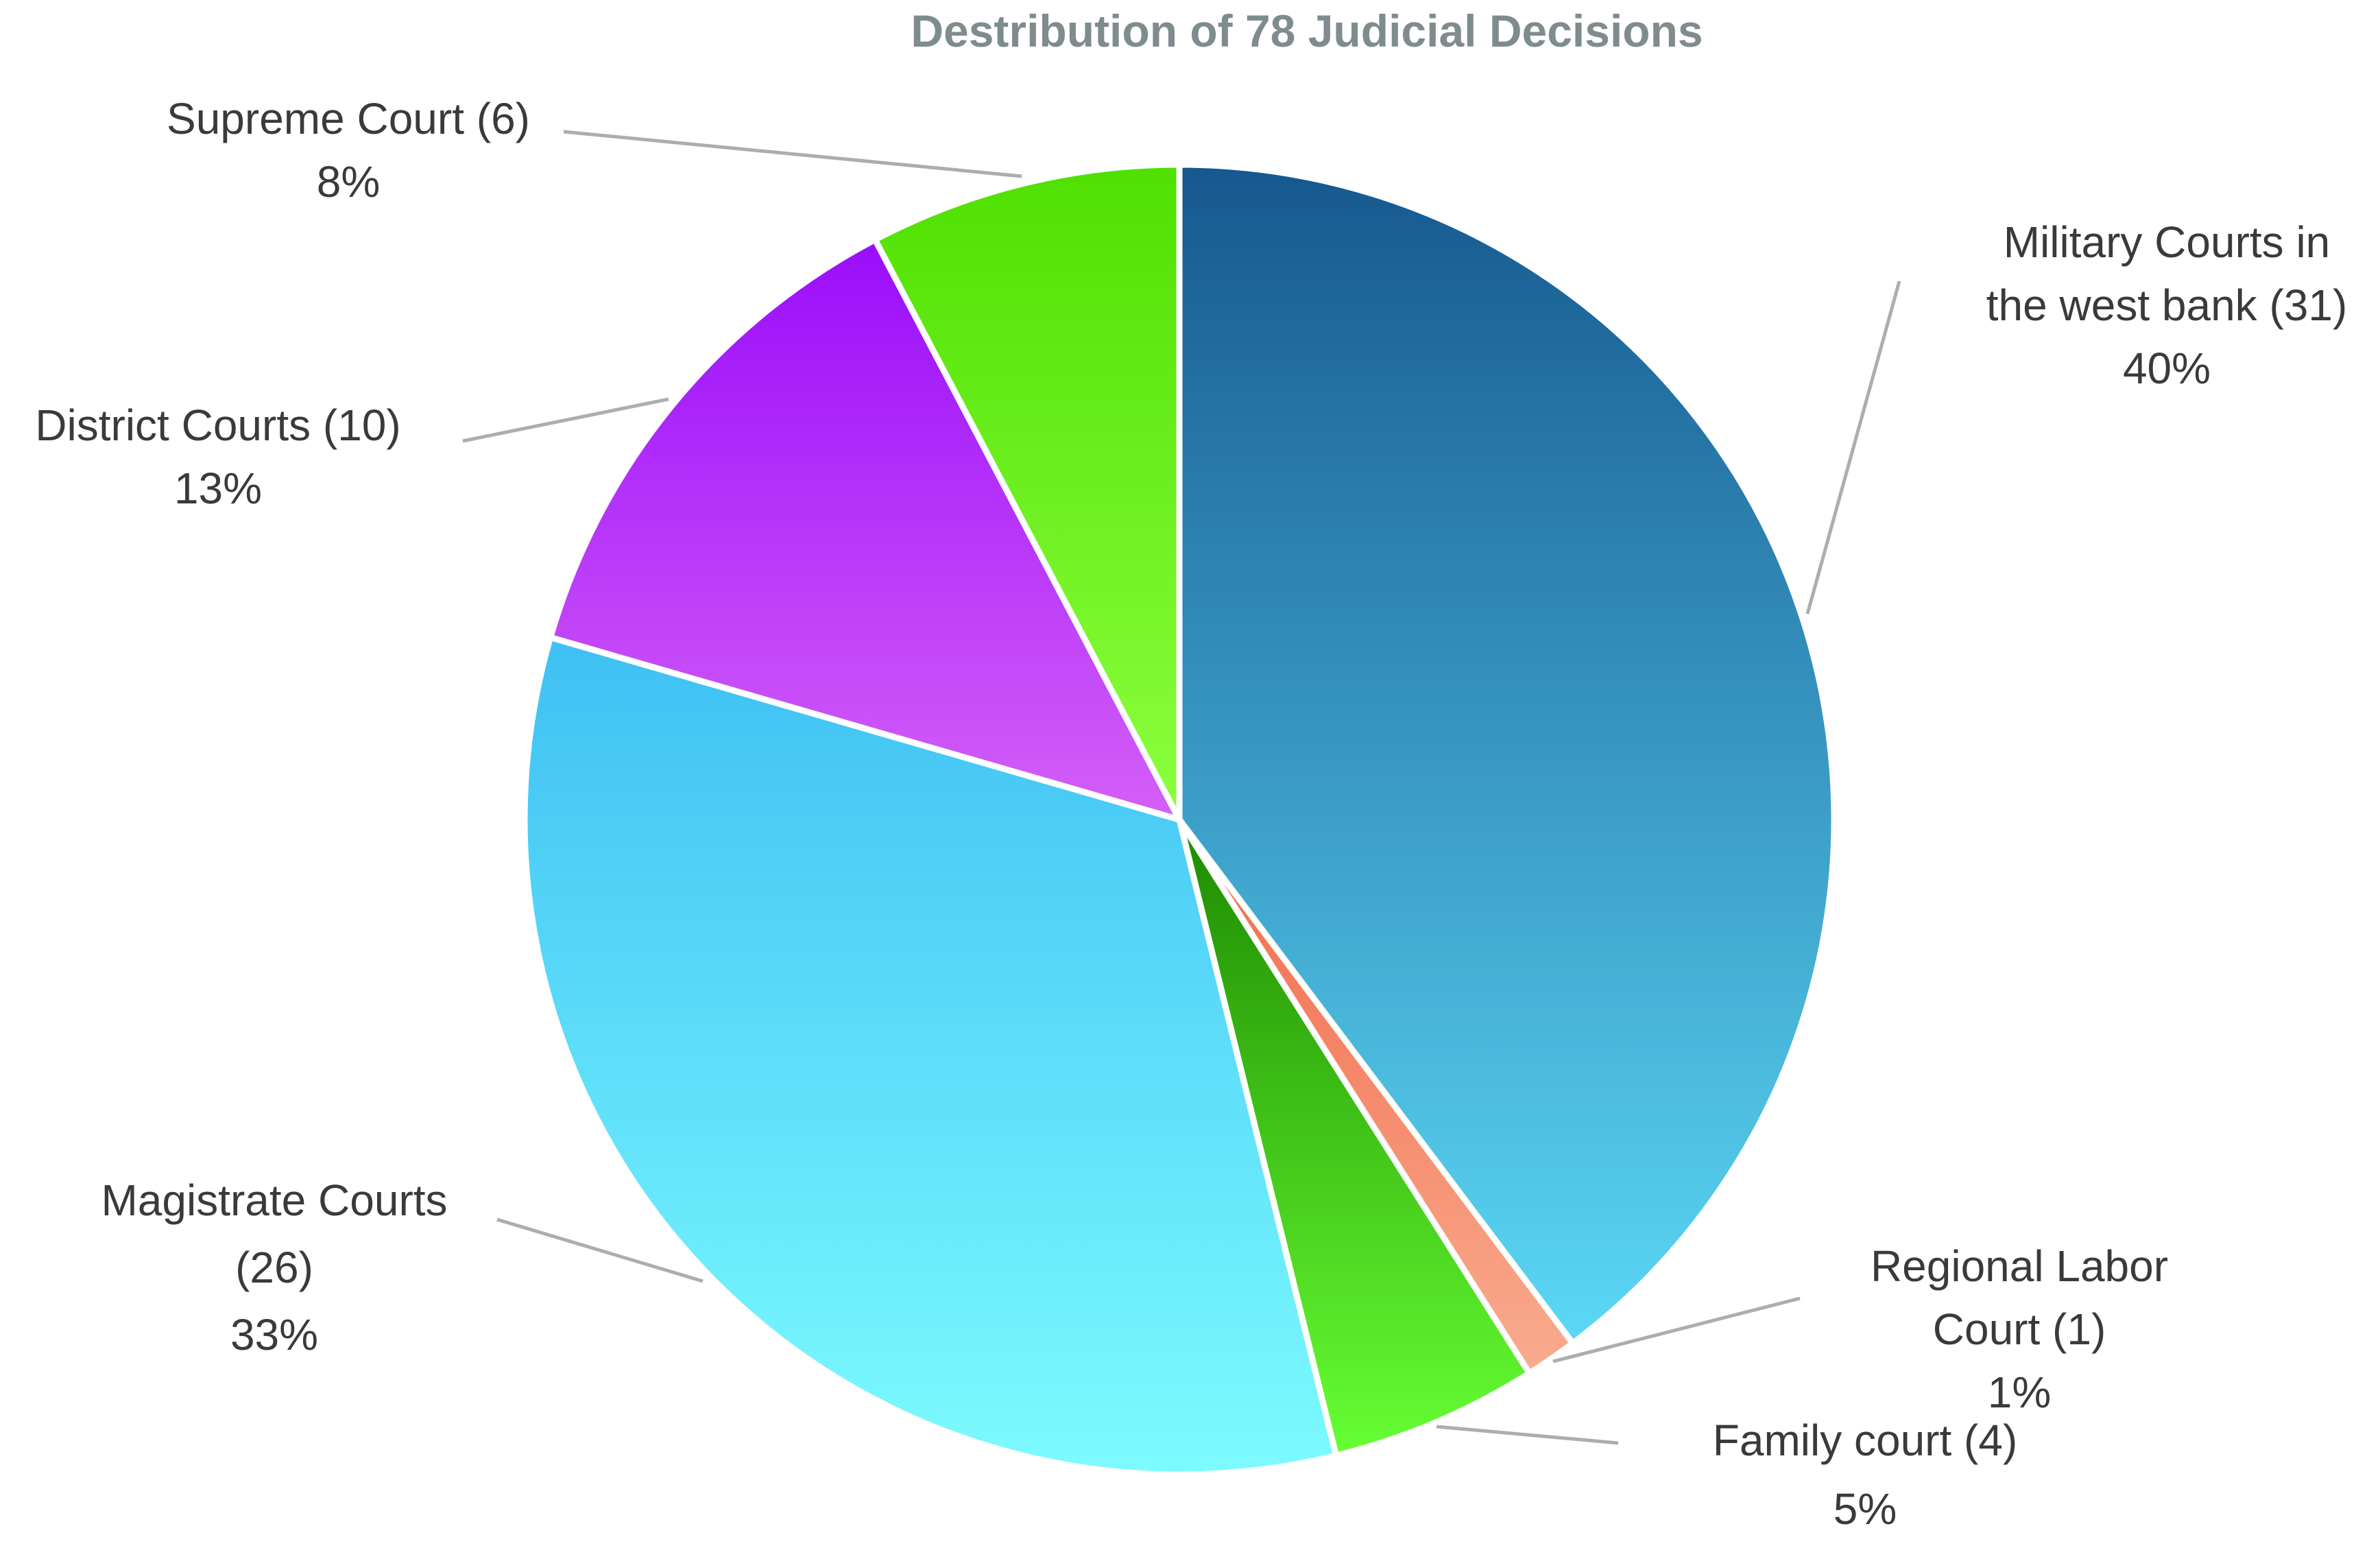 The width and height of the screenshot is (2380, 1548). What do you see at coordinates (1527, 1435) in the screenshot?
I see `leader-line-family` at bounding box center [1527, 1435].